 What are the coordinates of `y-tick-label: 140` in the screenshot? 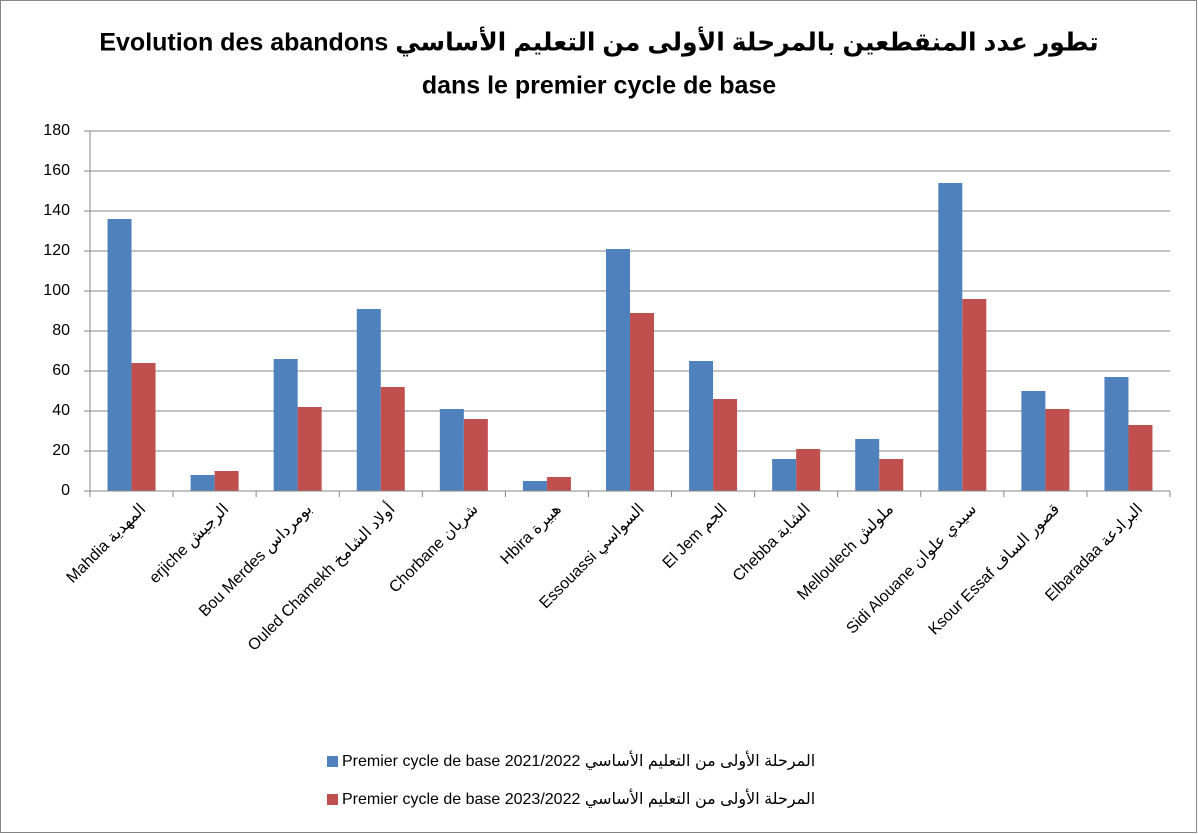 It's located at (56, 210).